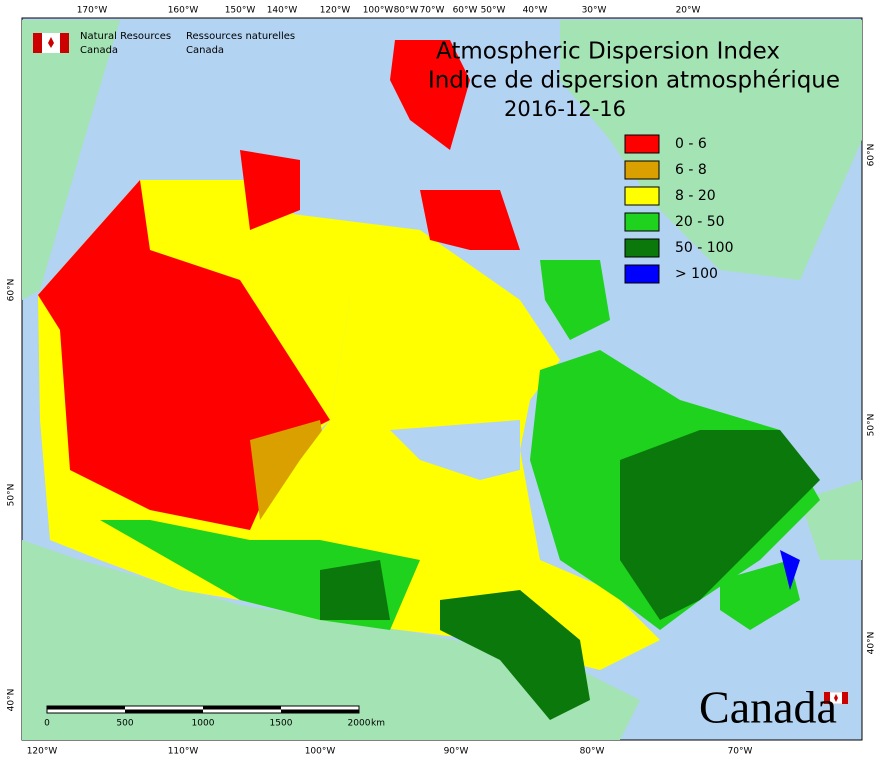 This screenshot has width=880, height=764. Describe the element at coordinates (688, 11) in the screenshot. I see `longitude-label: 20°W` at that location.